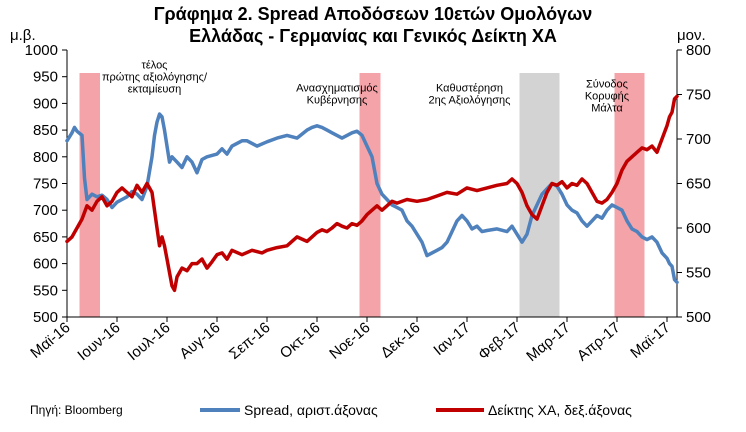  I want to click on left-tick-label-1: 550, so click(45, 290).